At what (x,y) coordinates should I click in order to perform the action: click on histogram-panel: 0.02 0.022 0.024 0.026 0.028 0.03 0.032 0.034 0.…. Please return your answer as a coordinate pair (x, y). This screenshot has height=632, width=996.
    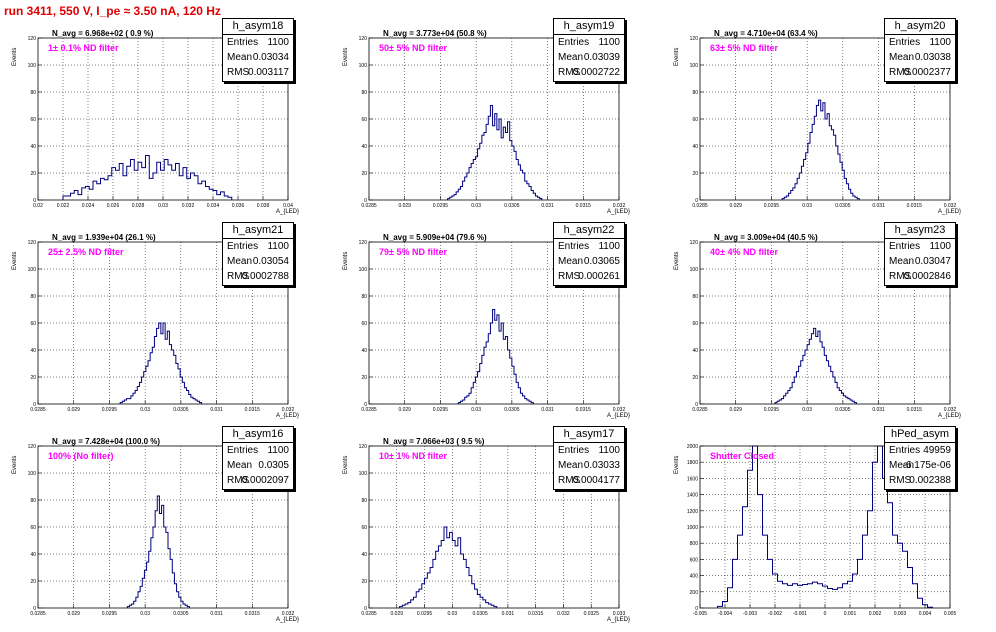
    Looking at the image, I should click on (165, 121).